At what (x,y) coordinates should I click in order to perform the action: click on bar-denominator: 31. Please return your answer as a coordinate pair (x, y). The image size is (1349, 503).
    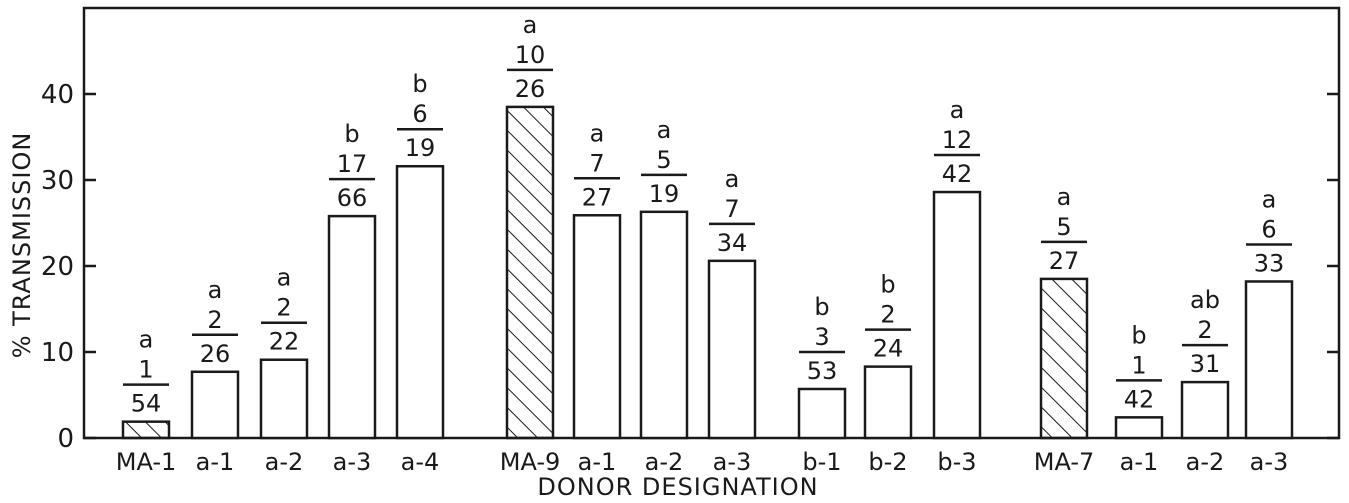
    Looking at the image, I should click on (1205, 364).